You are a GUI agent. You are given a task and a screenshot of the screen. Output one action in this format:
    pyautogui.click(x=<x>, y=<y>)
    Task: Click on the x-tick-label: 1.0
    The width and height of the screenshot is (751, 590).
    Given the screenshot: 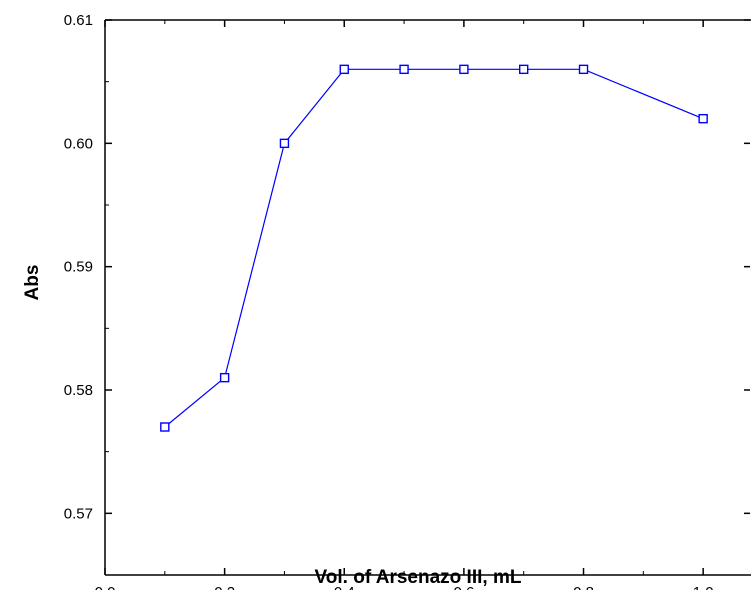 What is the action you would take?
    pyautogui.click(x=703, y=587)
    